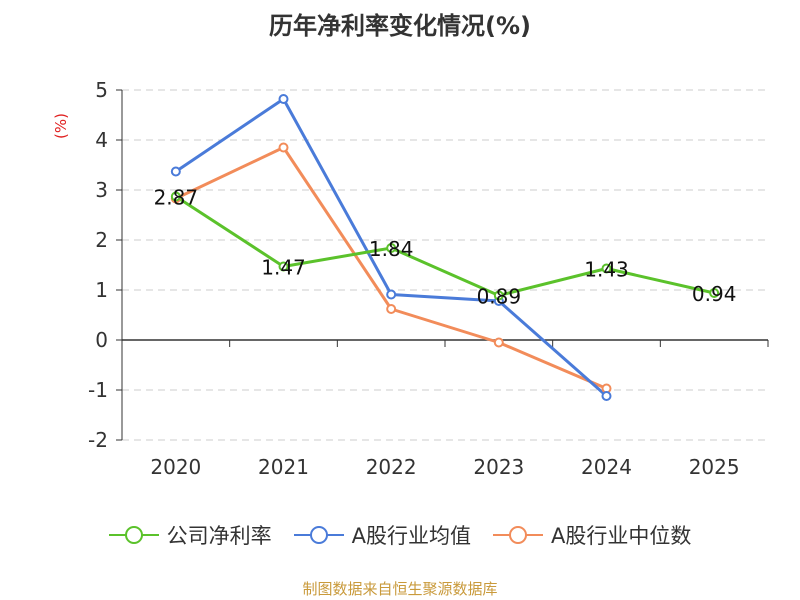 Image resolution: width=800 pixels, height=600 pixels. Describe the element at coordinates (391, 467) in the screenshot. I see `x-tick-label: 2022` at that location.